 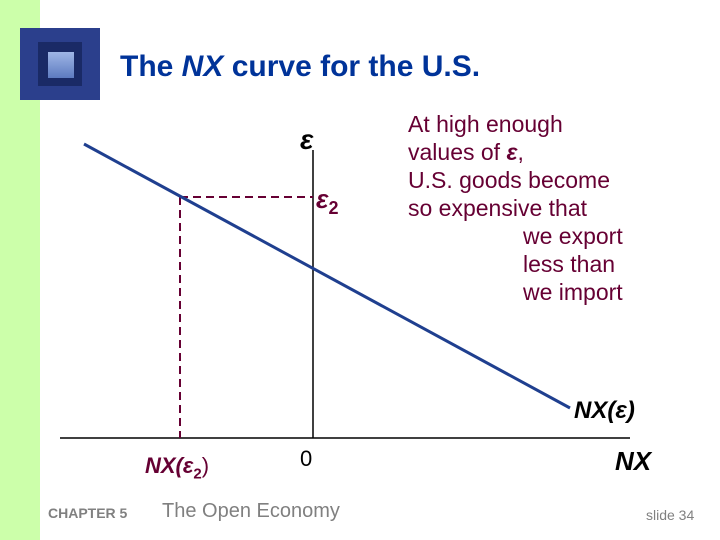 I want to click on logo-image, so click(x=60, y=64).